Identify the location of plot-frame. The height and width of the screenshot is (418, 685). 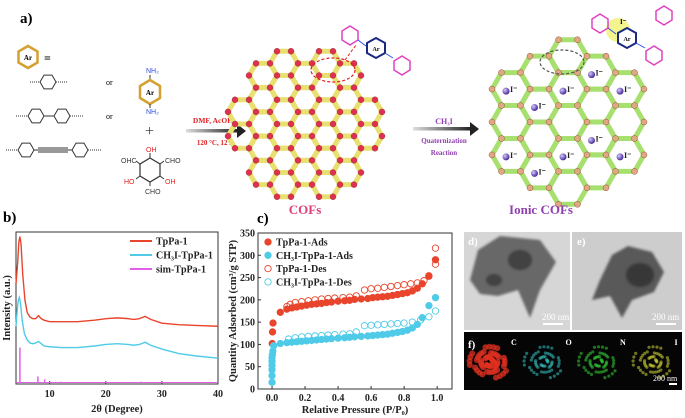
(355, 311).